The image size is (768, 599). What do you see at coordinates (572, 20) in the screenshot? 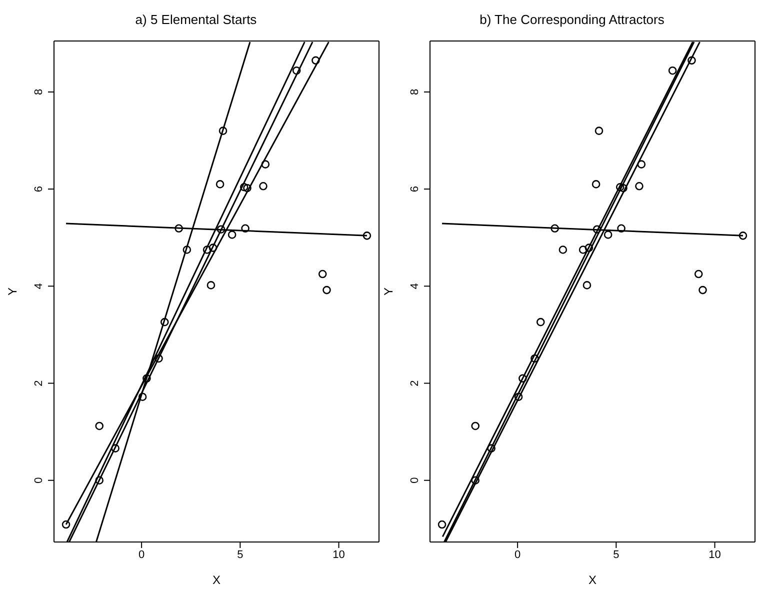
I see `chart-title: b) The Corresponding Attractors` at bounding box center [572, 20].